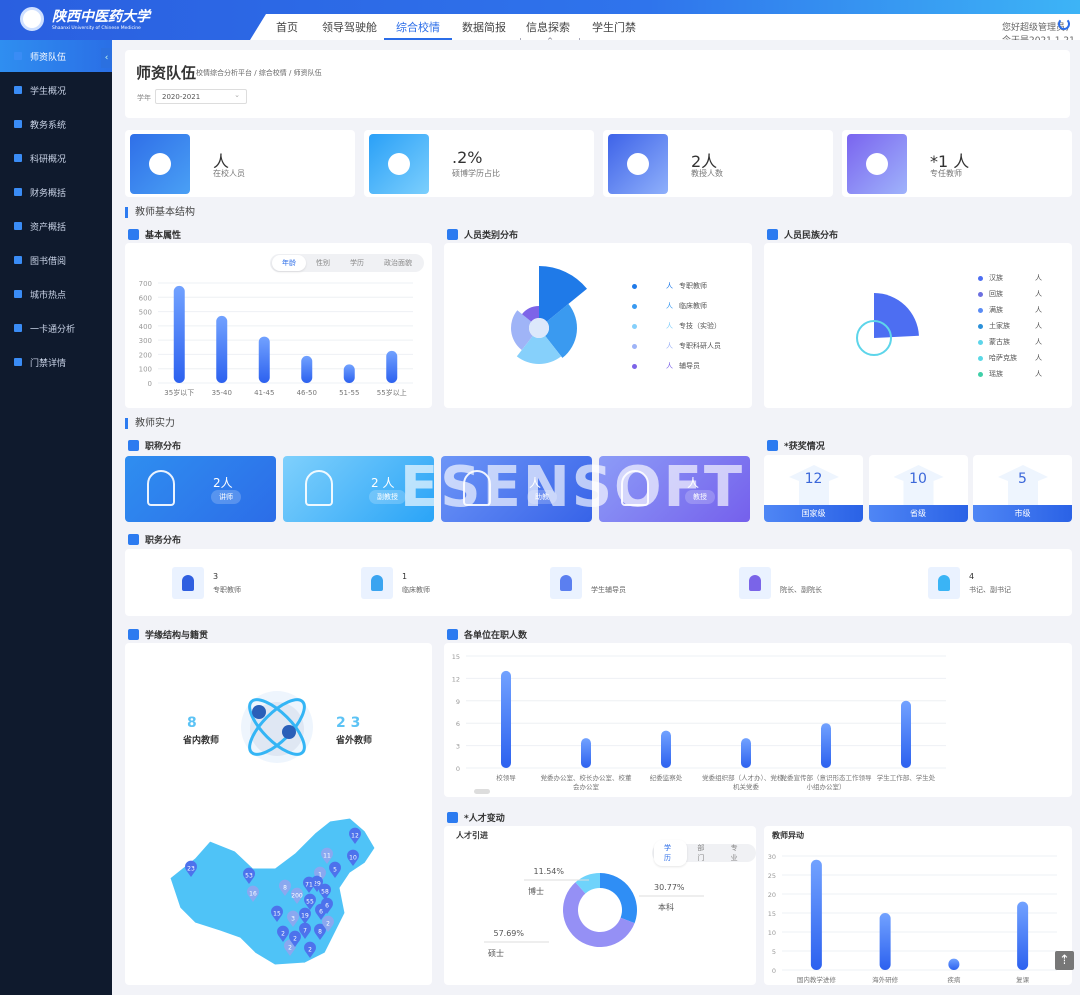  What do you see at coordinates (996, 278) in the screenshot?
I see `legend-label: 汉族` at bounding box center [996, 278].